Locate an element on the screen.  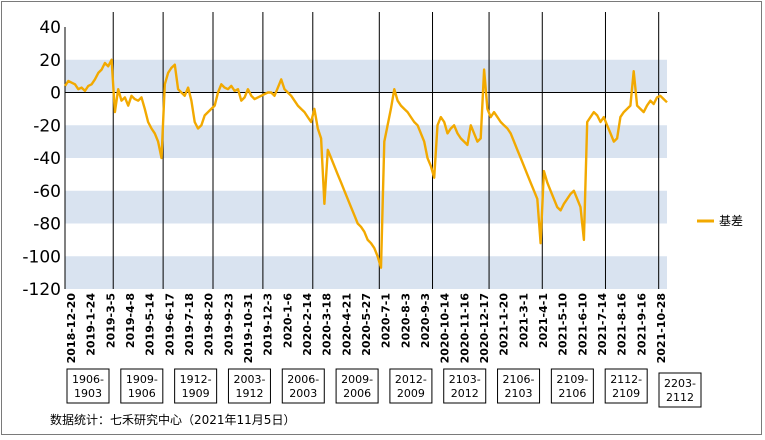
contract-box-label: 2112- is located at coordinates (626, 379).